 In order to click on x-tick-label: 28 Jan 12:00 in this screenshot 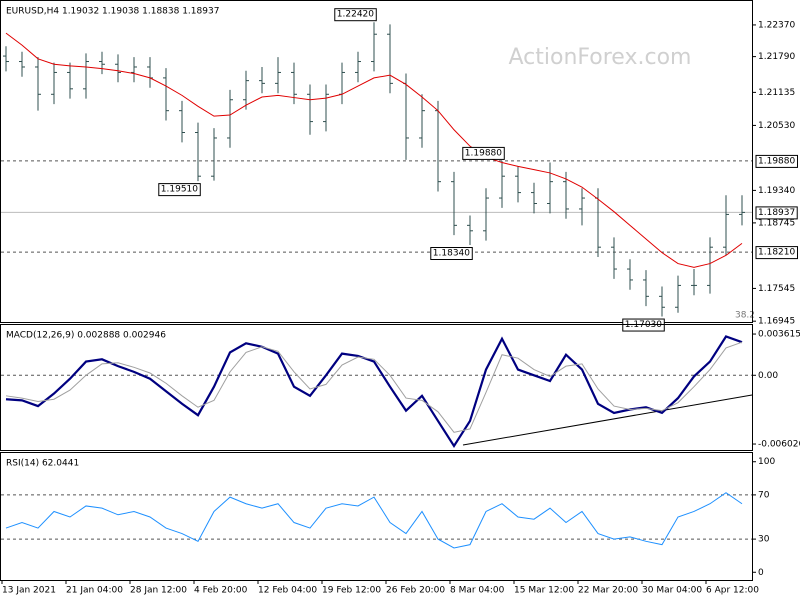, I will do `click(158, 591)`.